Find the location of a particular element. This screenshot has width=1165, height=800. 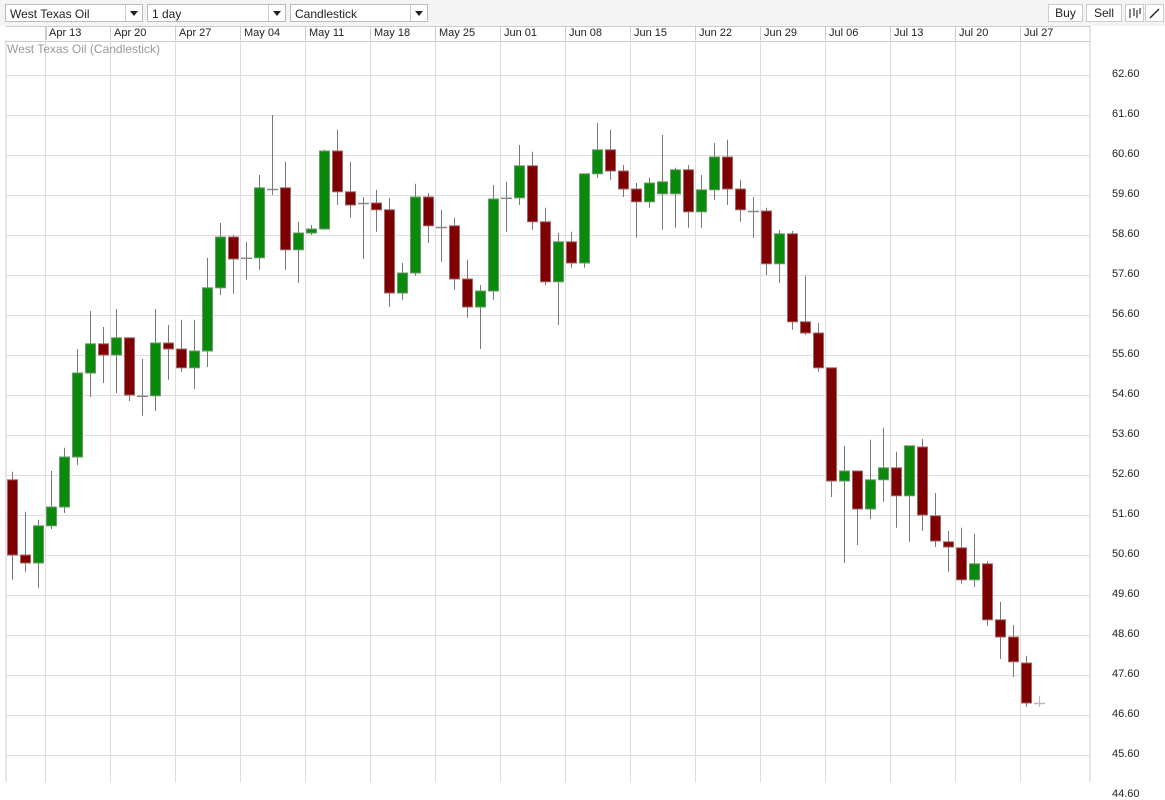

y-tick-label: 48.60 is located at coordinates (1126, 634).